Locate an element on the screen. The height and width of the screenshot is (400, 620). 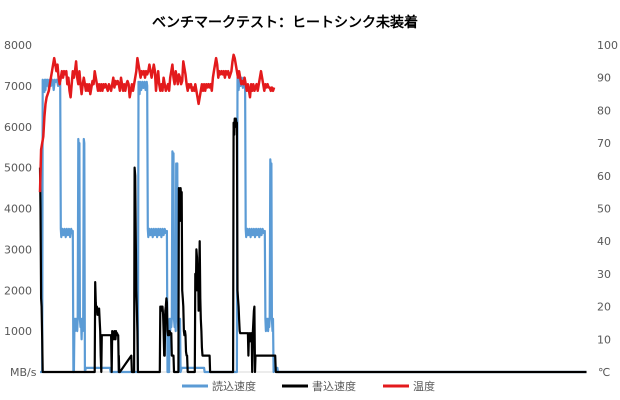
right-tick-label: 50 is located at coordinates (604, 209).